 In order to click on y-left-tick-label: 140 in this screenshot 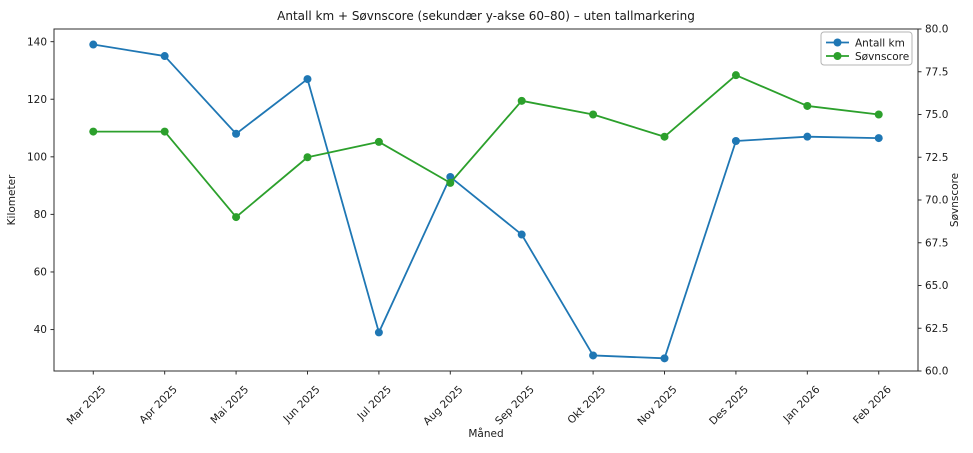, I will do `click(37, 42)`.